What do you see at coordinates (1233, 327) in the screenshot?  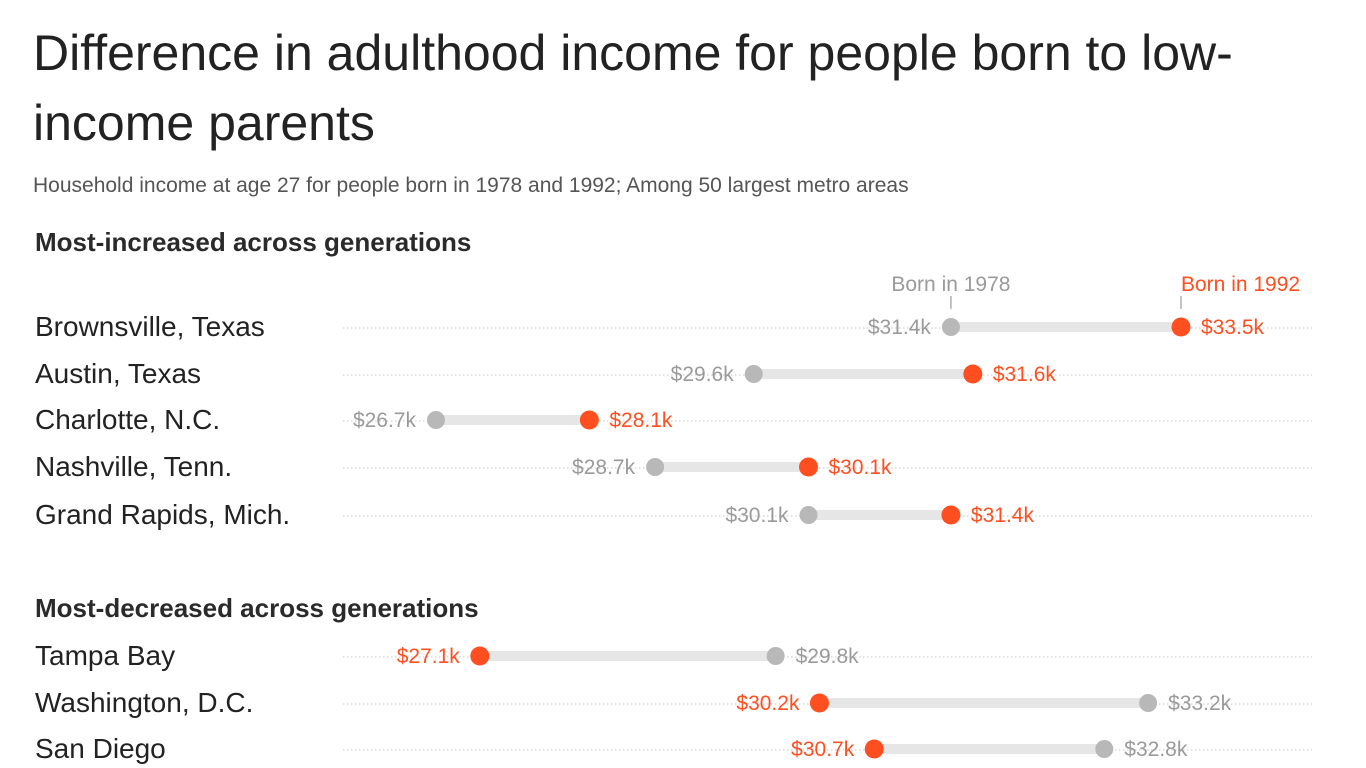 I see `value-label-1992: $33.5k` at bounding box center [1233, 327].